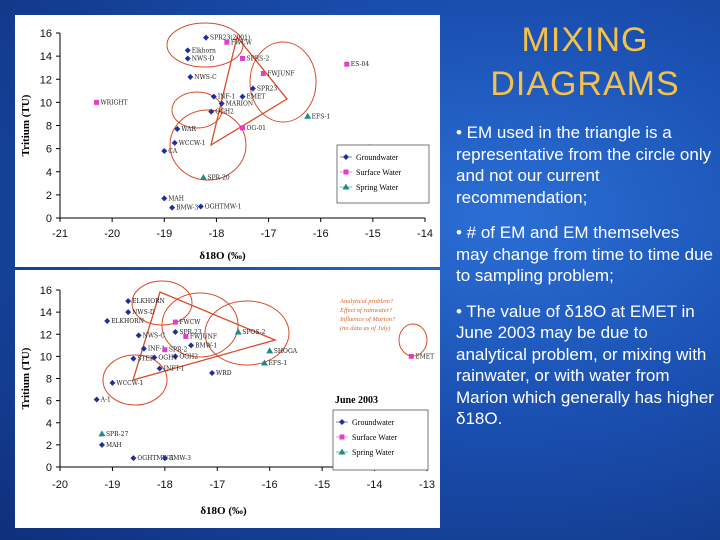  Describe the element at coordinates (585, 62) in the screenshot. I see `slide-title: MIXING DIAGRAMS` at that location.